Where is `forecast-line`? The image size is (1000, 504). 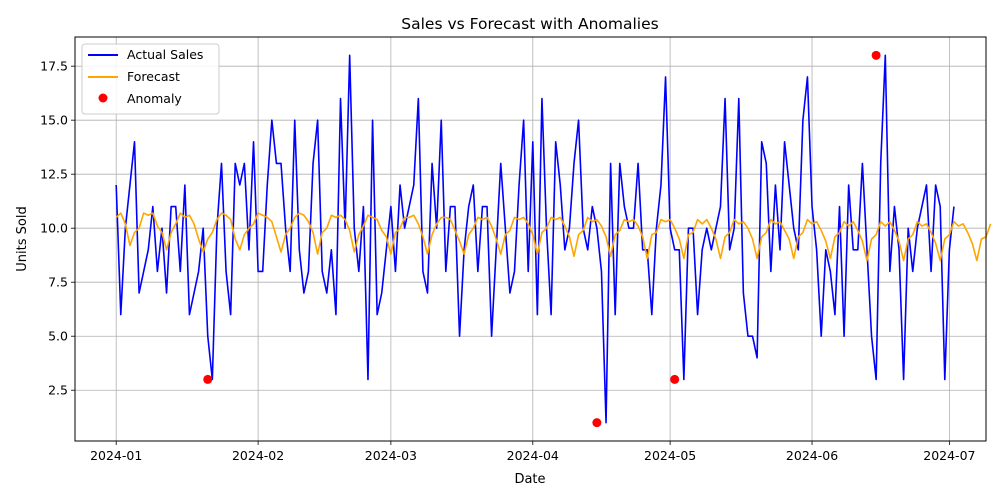 forecast-line is located at coordinates (553, 237).